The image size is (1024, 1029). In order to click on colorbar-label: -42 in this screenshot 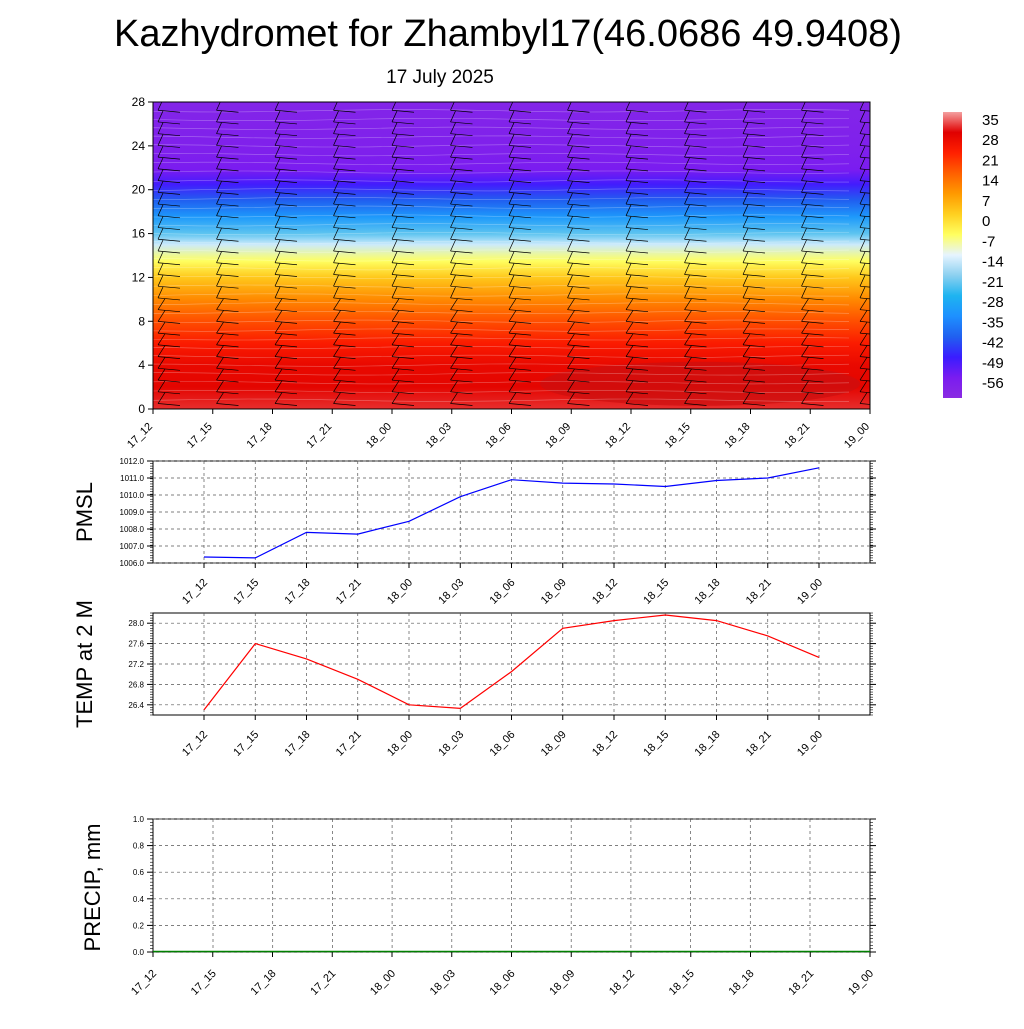, I will do `click(993, 343)`.